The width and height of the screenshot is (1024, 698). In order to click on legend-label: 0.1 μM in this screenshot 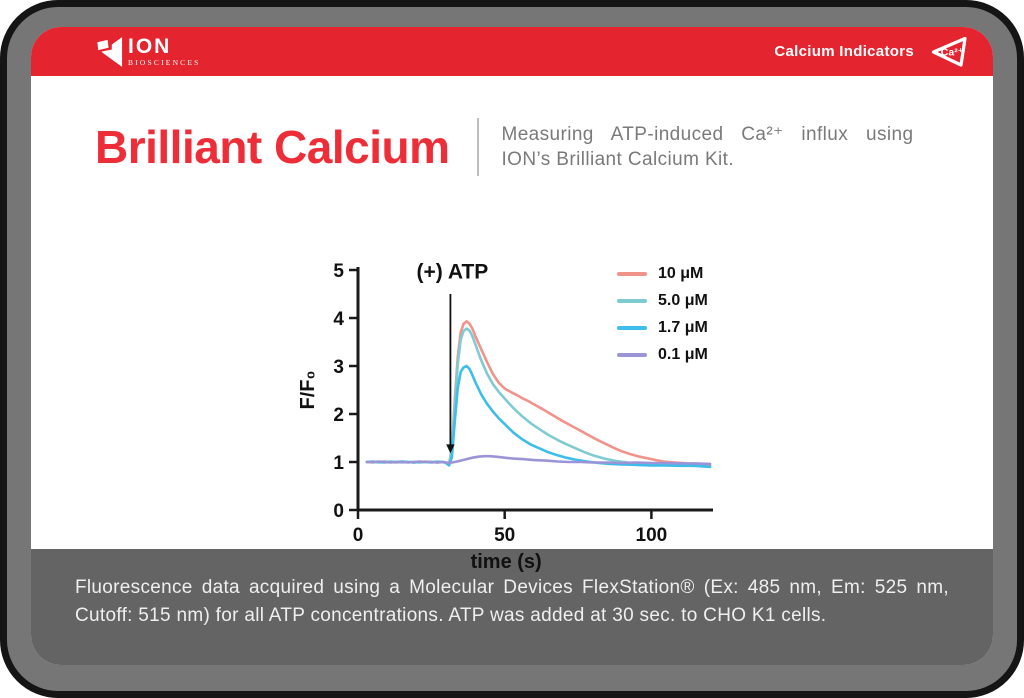, I will do `click(683, 354)`.